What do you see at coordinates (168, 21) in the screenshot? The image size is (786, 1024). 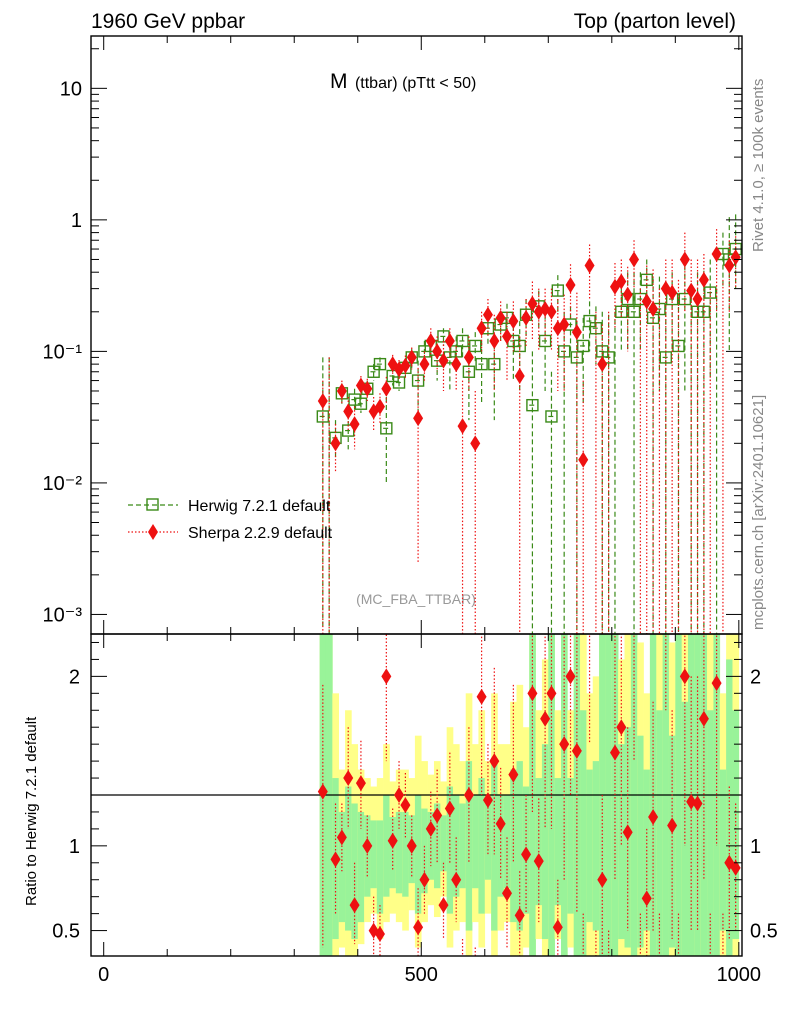 I see `header-left-label: 1960 GeV ppbar` at bounding box center [168, 21].